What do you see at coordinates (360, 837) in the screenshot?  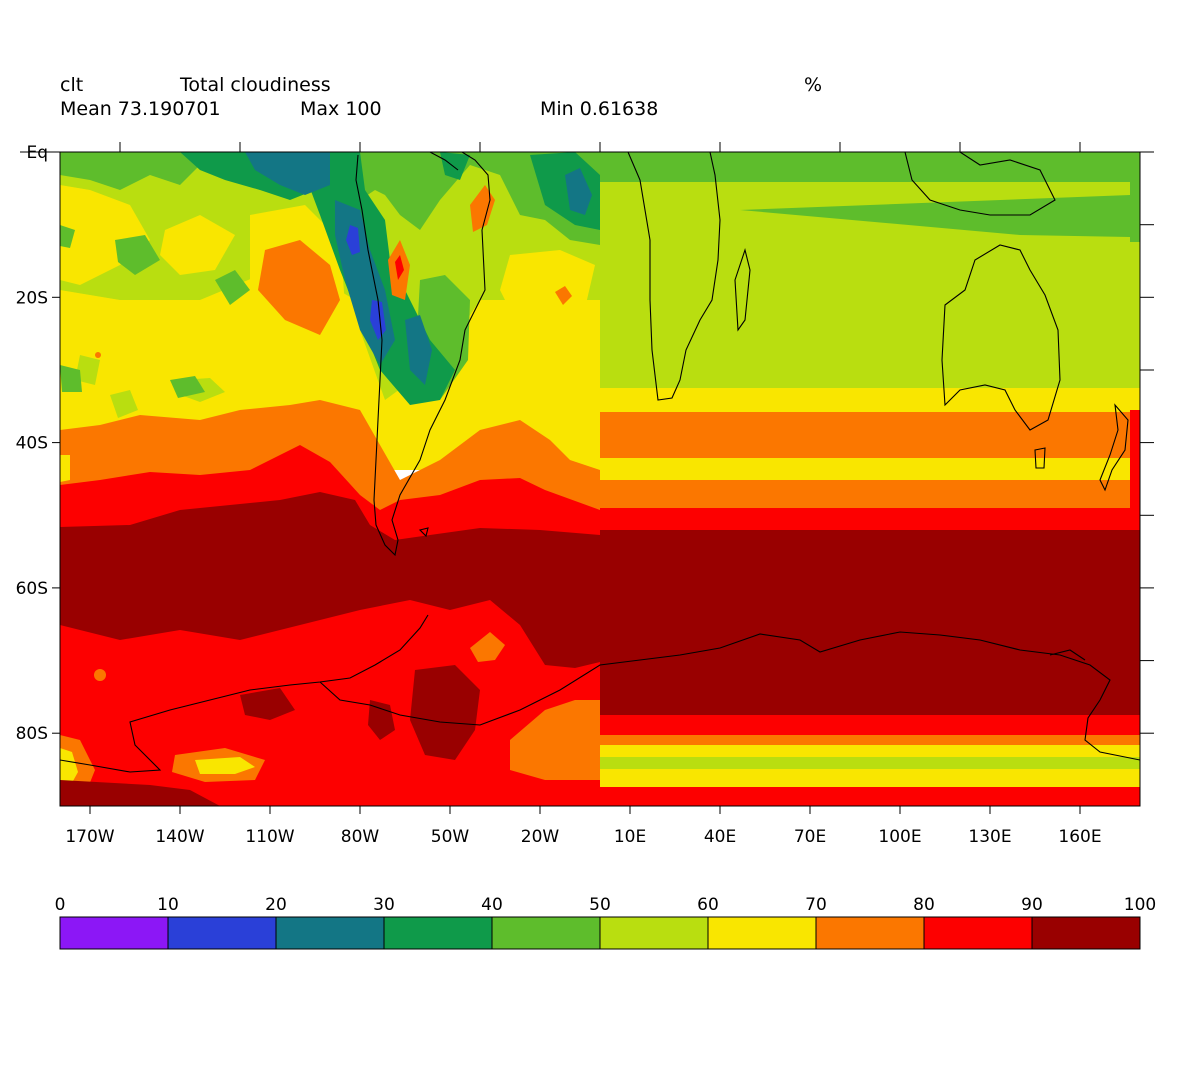 I see `lon-tick-label: 80W` at bounding box center [360, 837].